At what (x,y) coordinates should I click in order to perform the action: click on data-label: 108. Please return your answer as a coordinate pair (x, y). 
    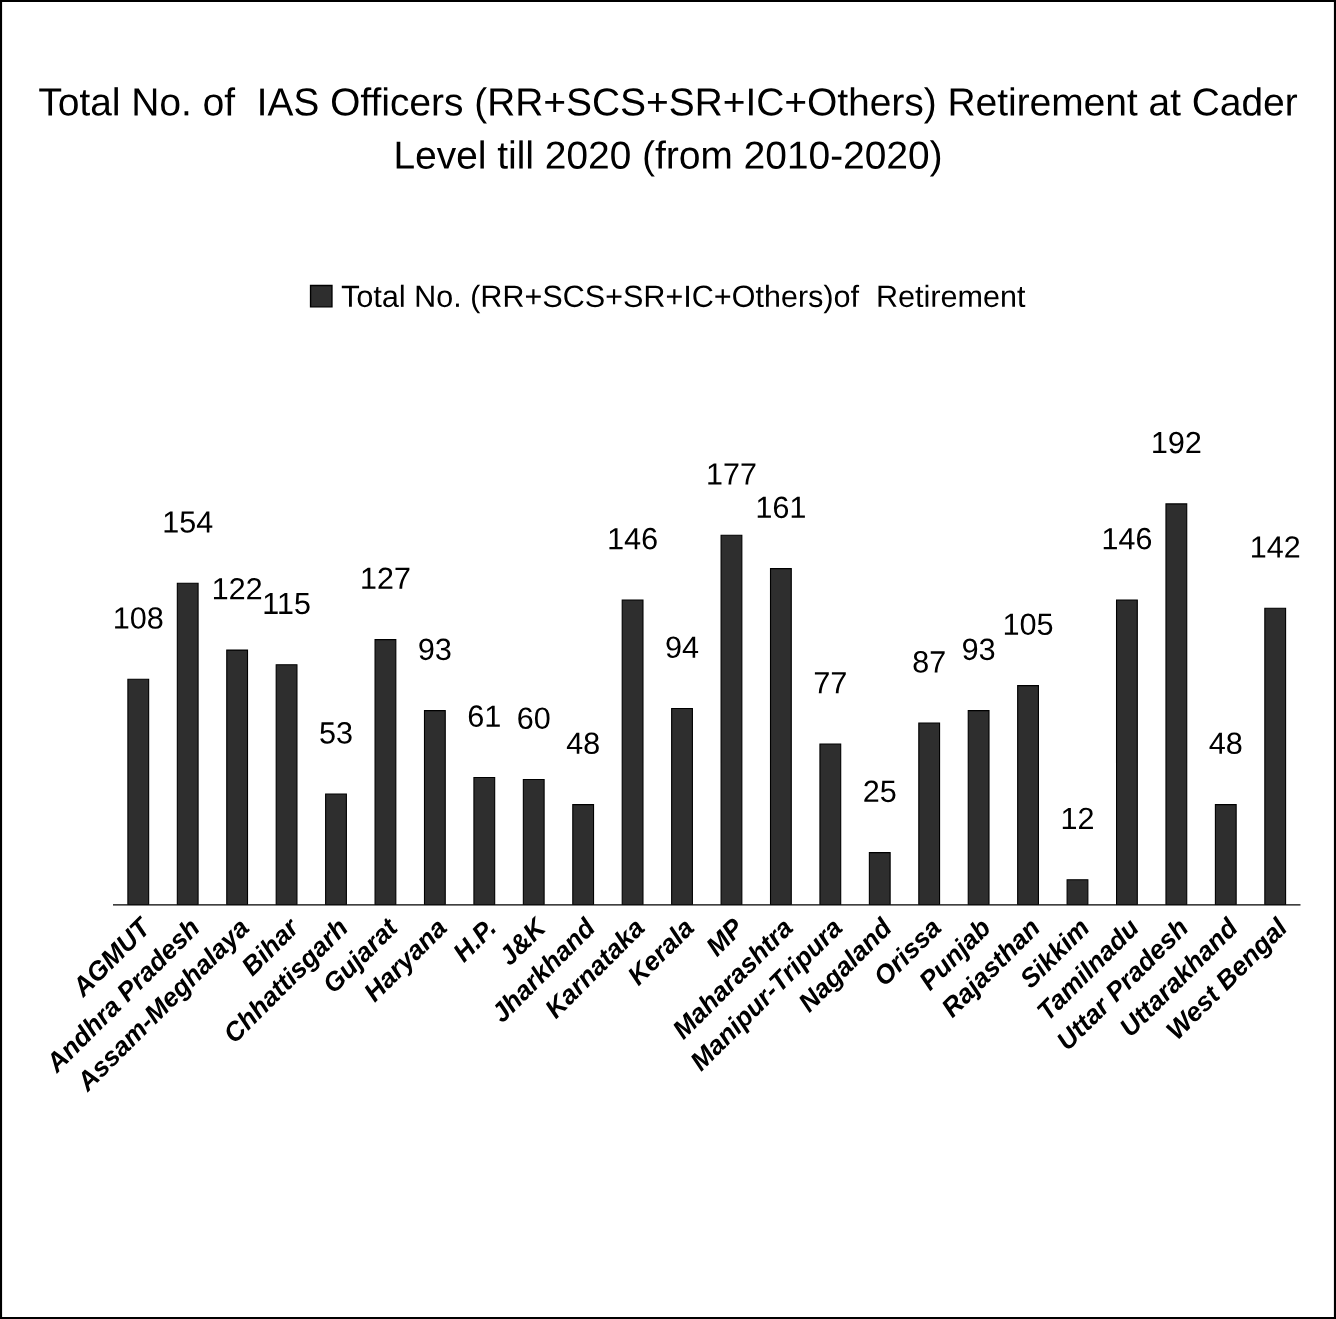
    Looking at the image, I should click on (139, 618).